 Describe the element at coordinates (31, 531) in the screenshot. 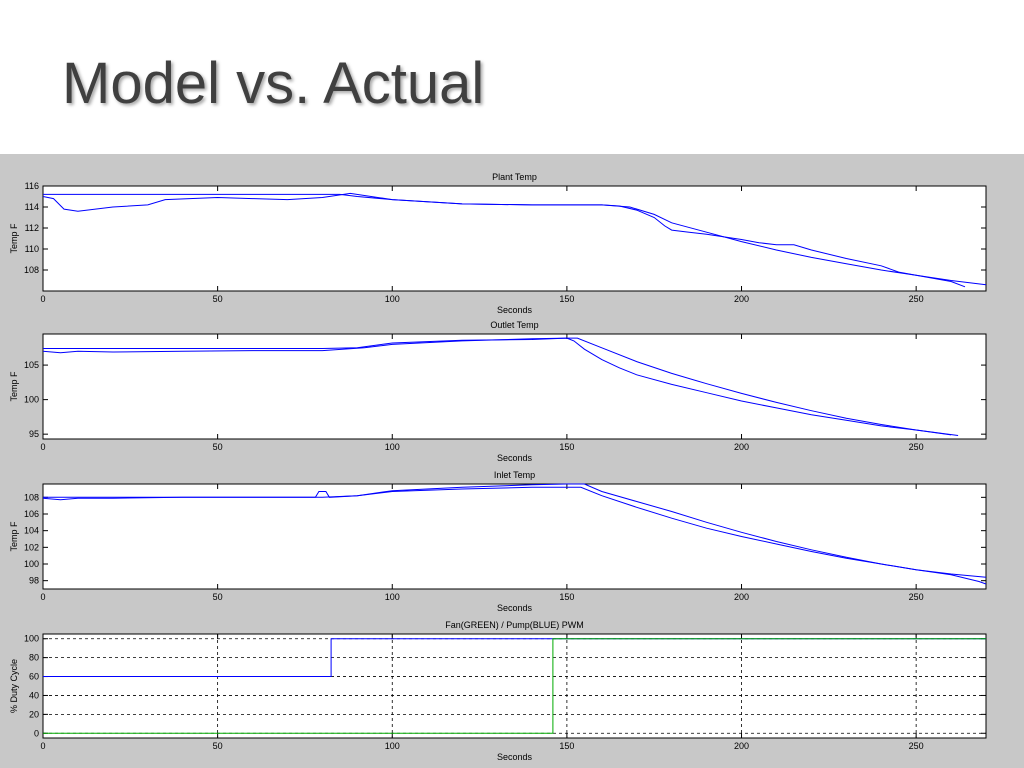

I see `y-tick-label: 104` at that location.